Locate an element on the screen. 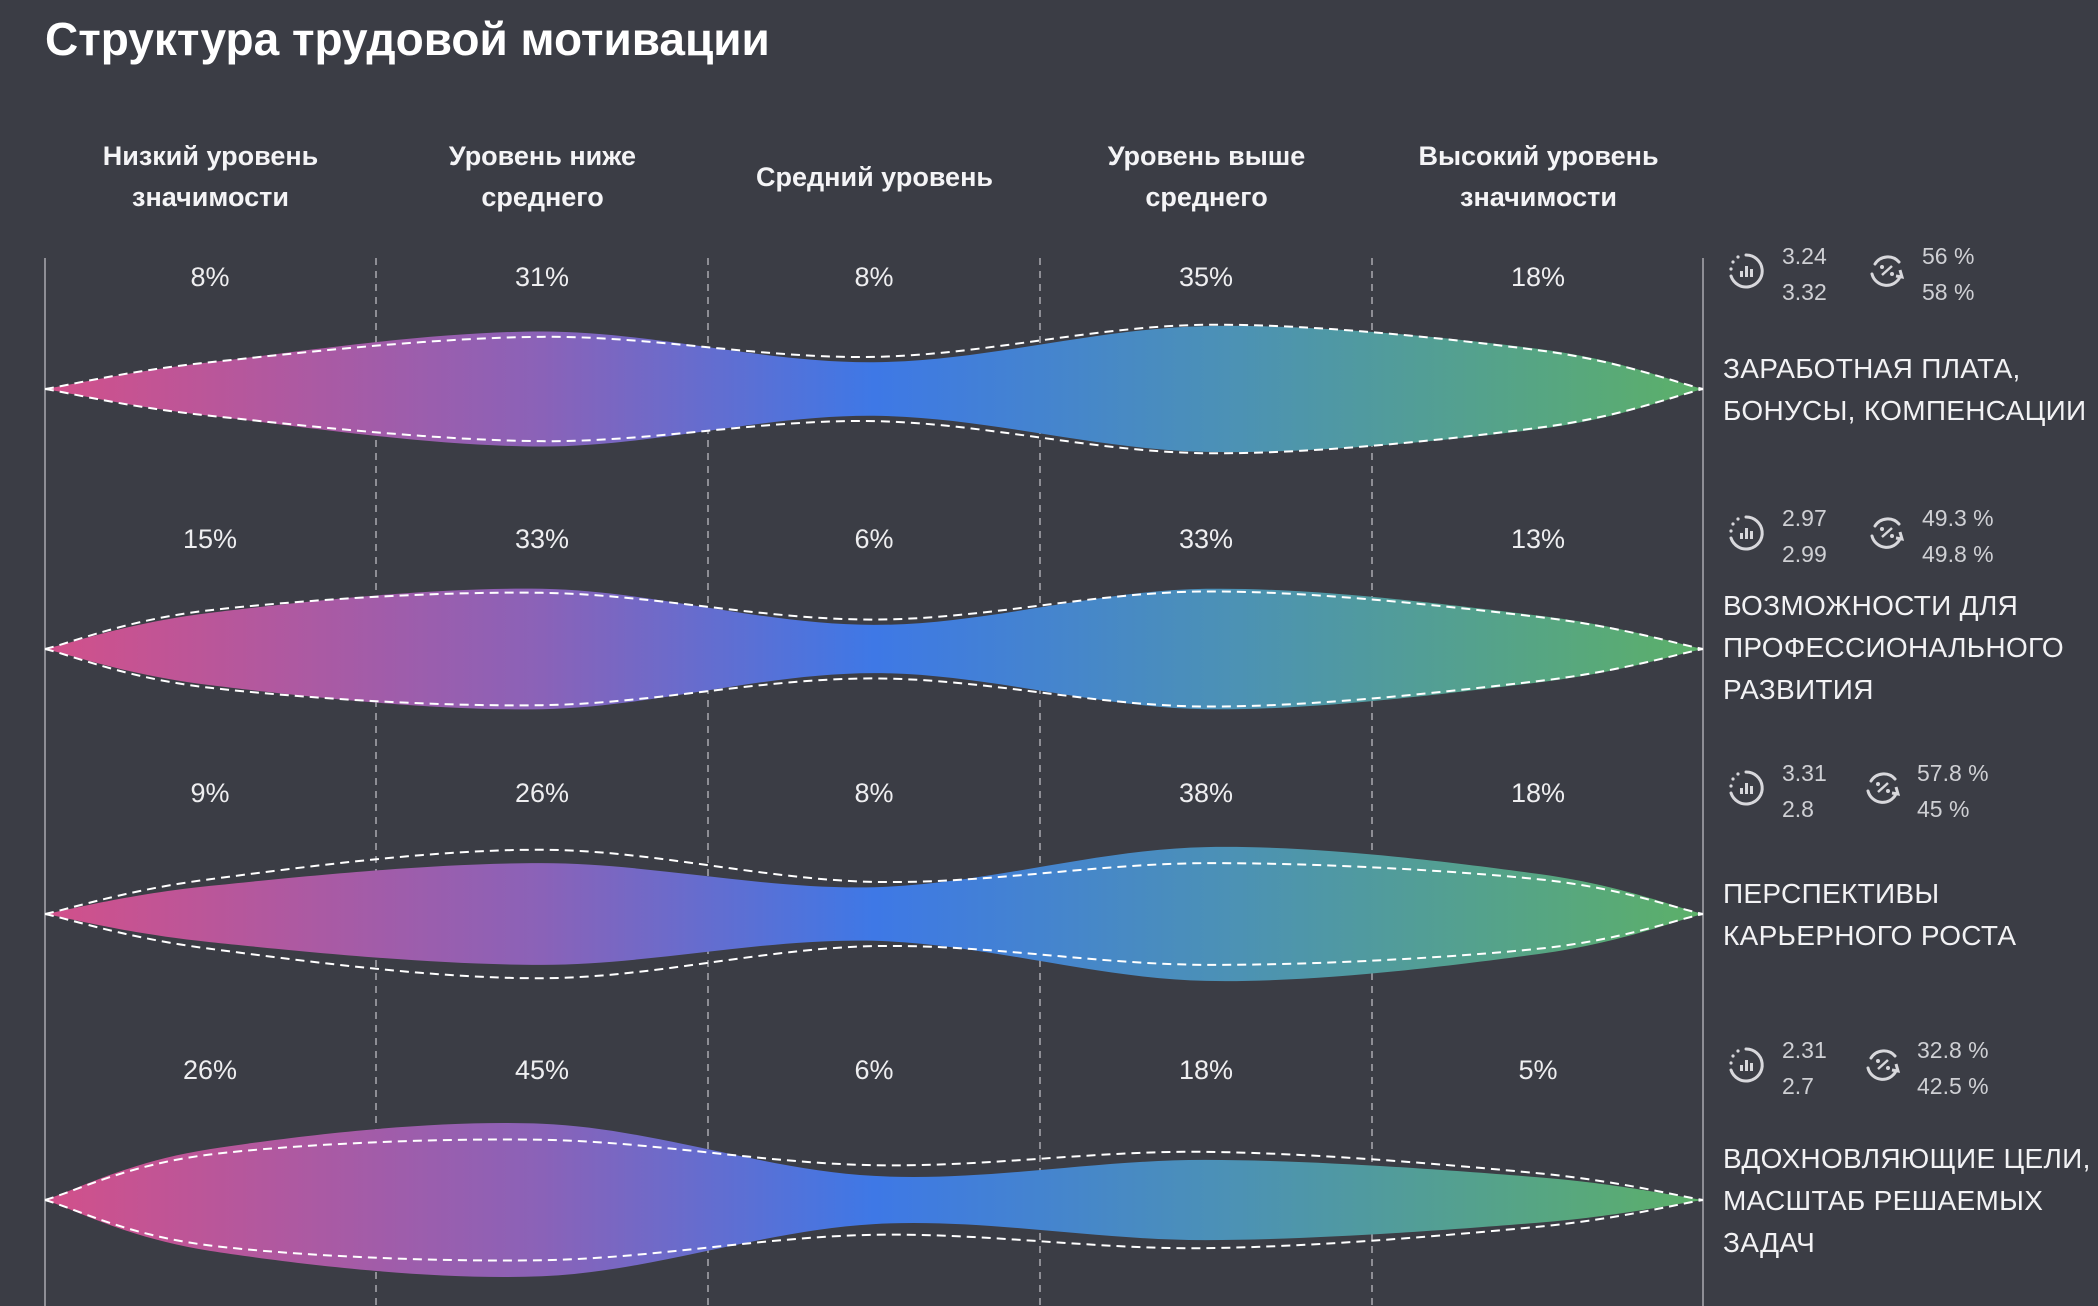 The width and height of the screenshot is (2098, 1306). column-header-line: Высокий уровень is located at coordinates (1538, 156).